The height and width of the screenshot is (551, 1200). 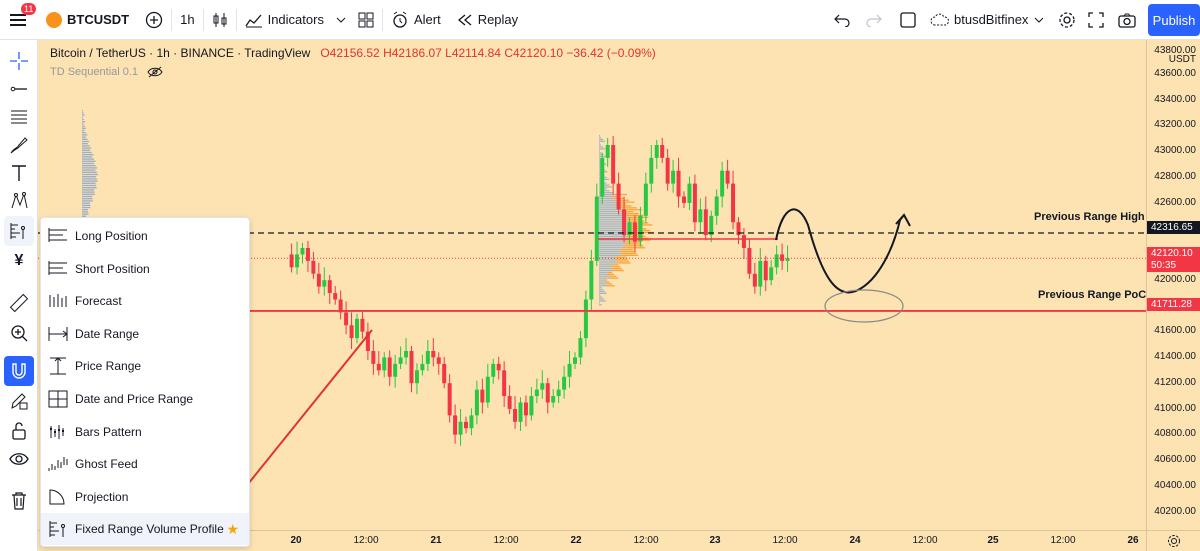 What do you see at coordinates (145, 236) in the screenshot?
I see `menu-item-long-position: Long Position` at bounding box center [145, 236].